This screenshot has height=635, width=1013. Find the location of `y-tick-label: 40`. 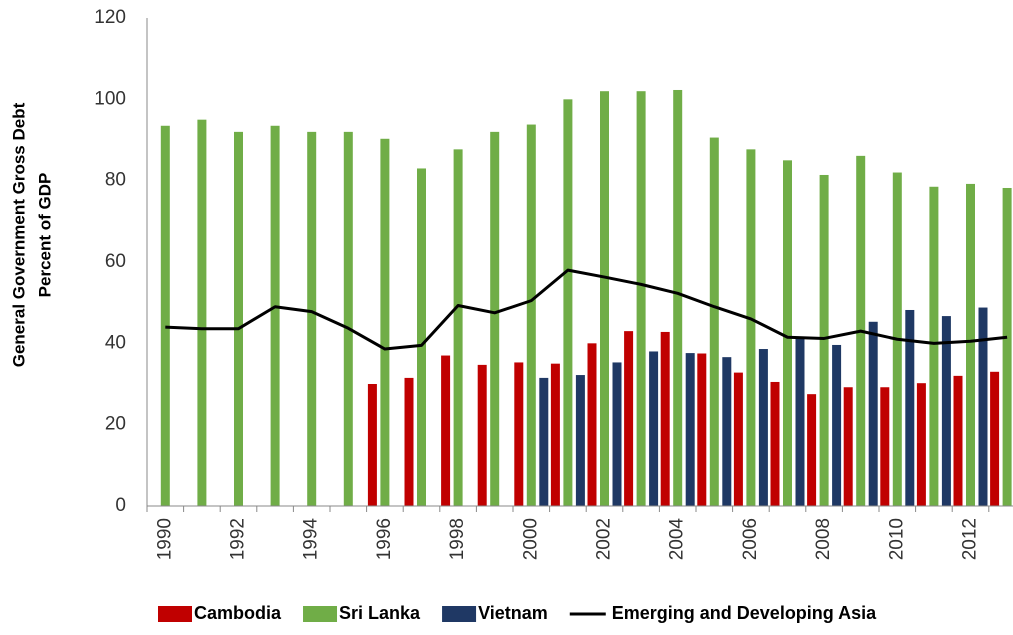

y-tick-label: 40 is located at coordinates (115, 342).